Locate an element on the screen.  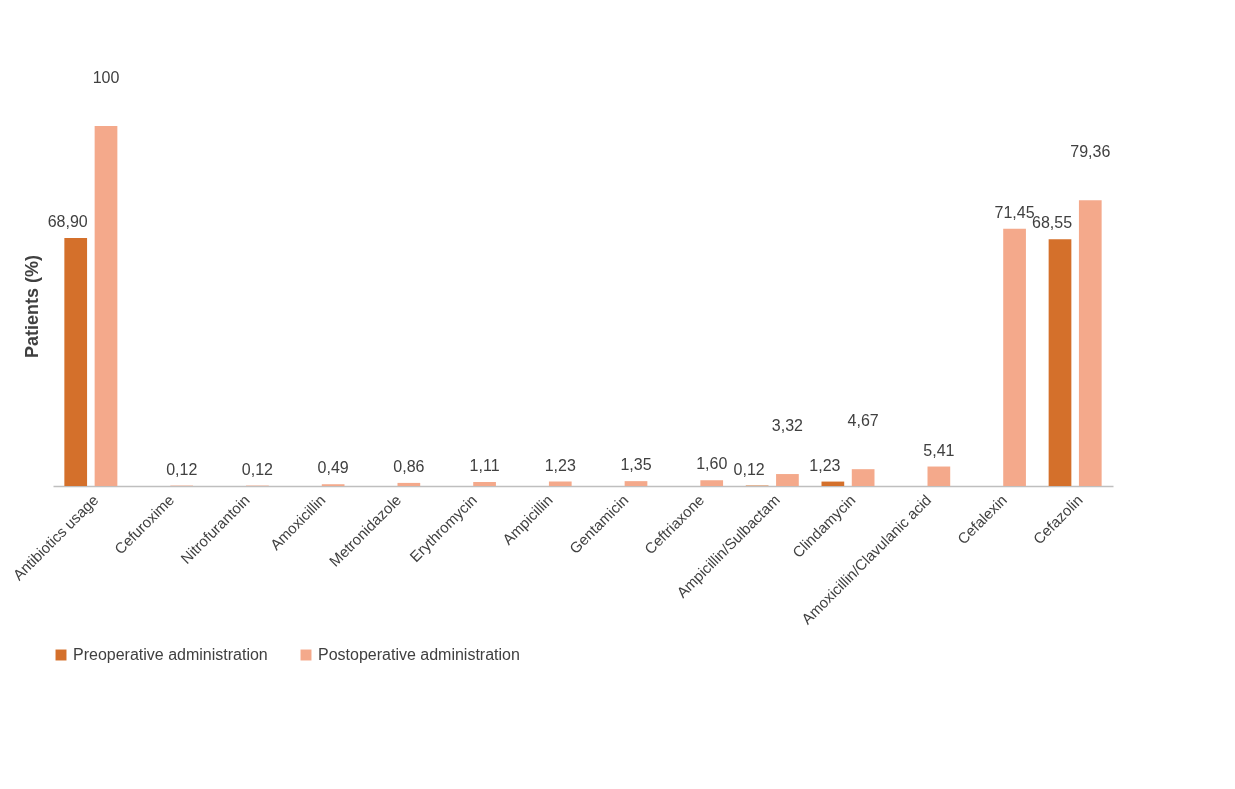
legend-label: Postoperative administration is located at coordinates (419, 654).